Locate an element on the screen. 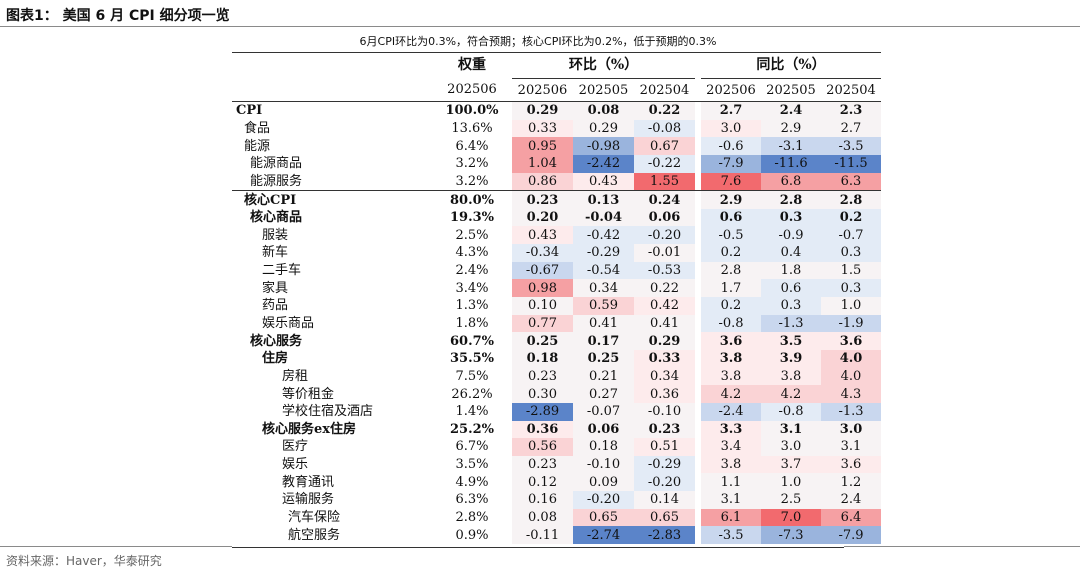 The width and height of the screenshot is (1080, 574). row-weight: 3.5% is located at coordinates (472, 465).